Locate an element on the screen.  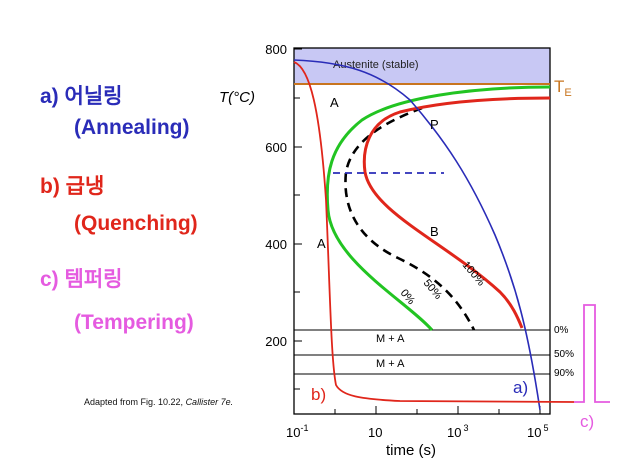
curve-50-percent is located at coordinates (410, 218).